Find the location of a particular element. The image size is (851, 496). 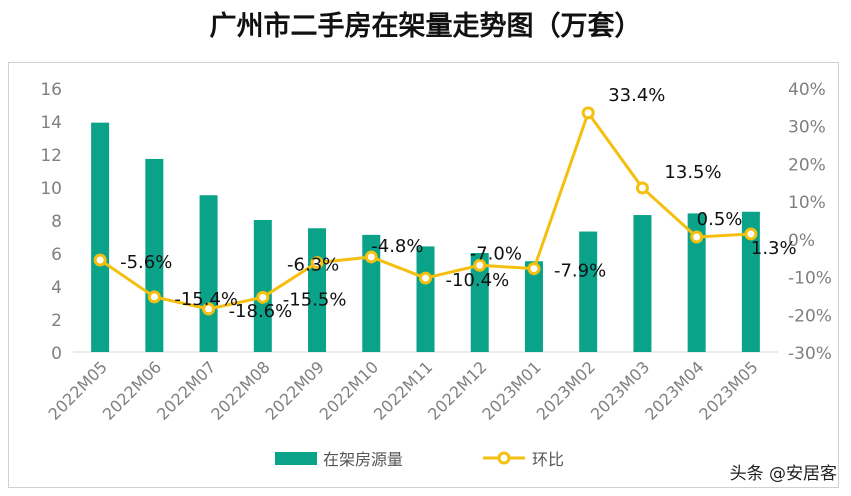

left-tick-label: 0 is located at coordinates (56, 354).